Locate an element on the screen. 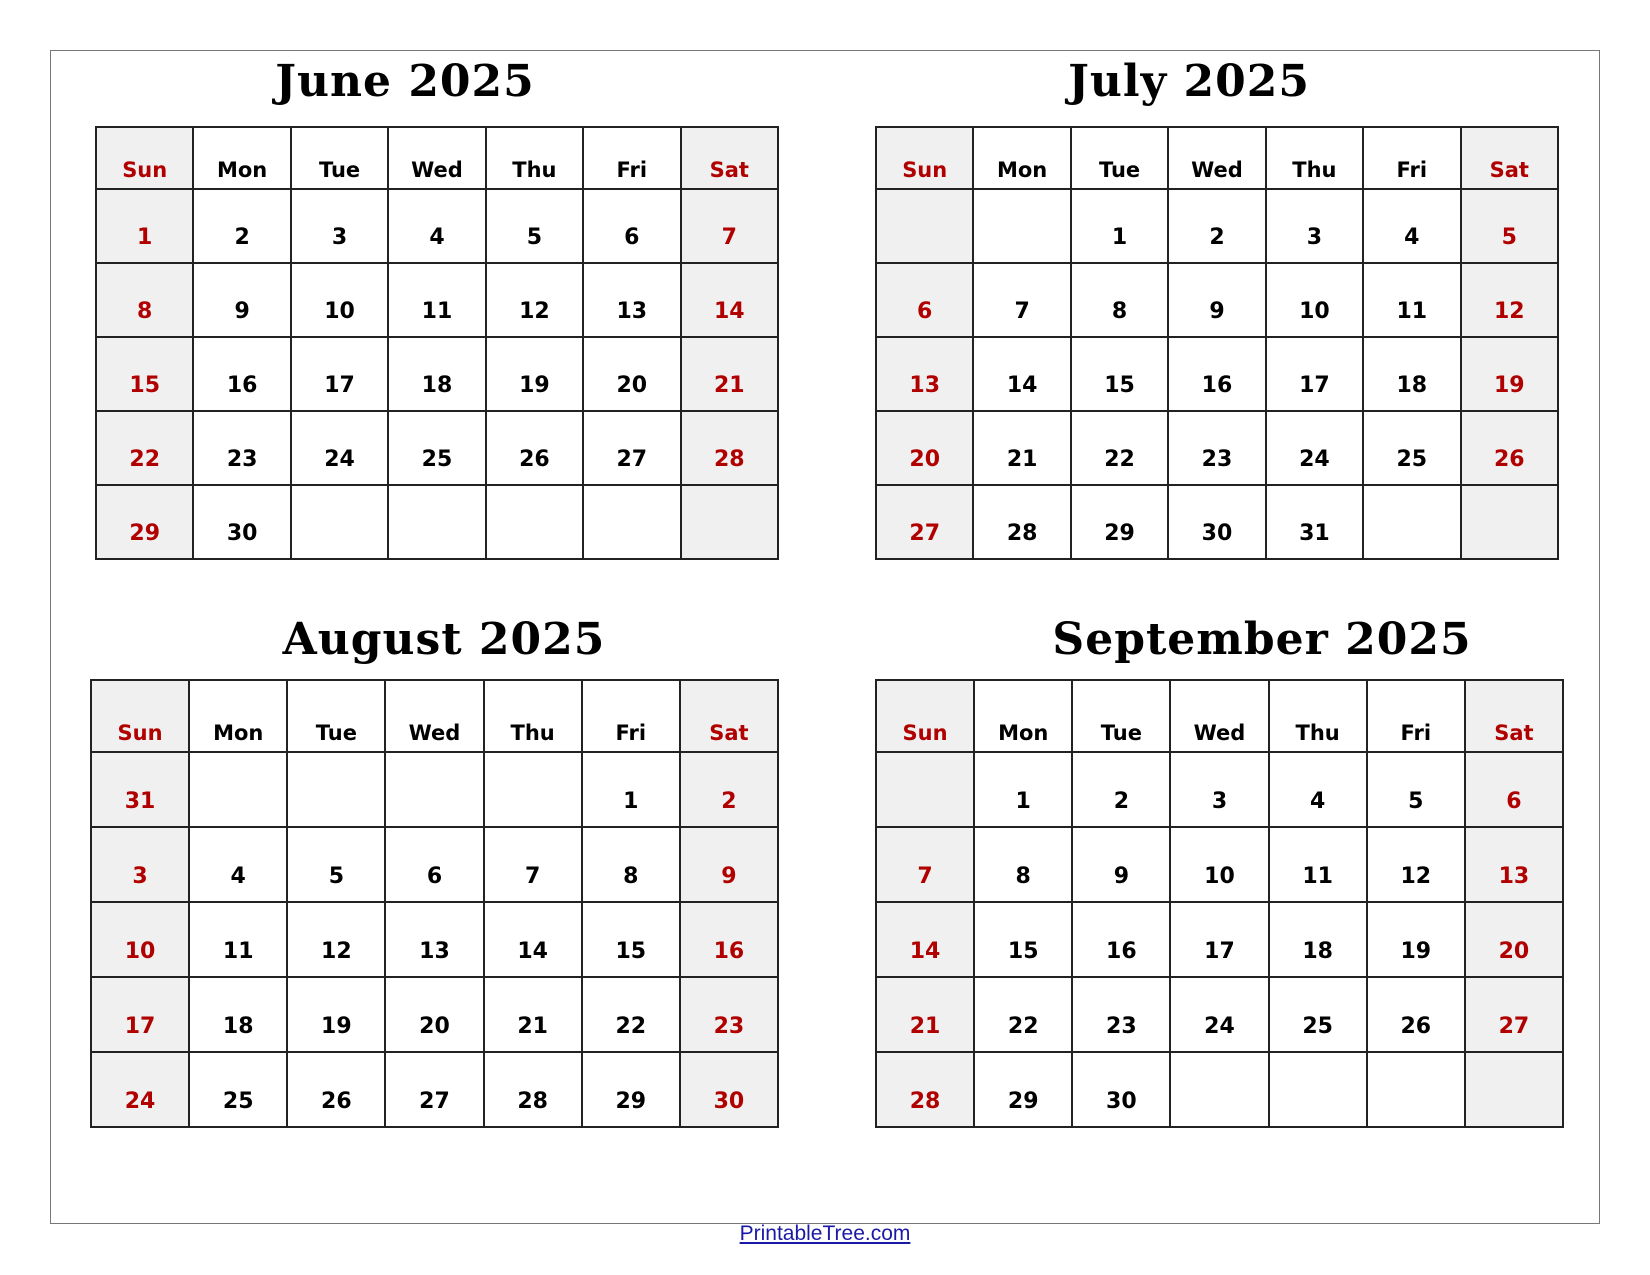 Image resolution: width=1650 pixels, height=1275 pixels. week-row: 22 23 24 25 26 27 28 is located at coordinates (437, 448).